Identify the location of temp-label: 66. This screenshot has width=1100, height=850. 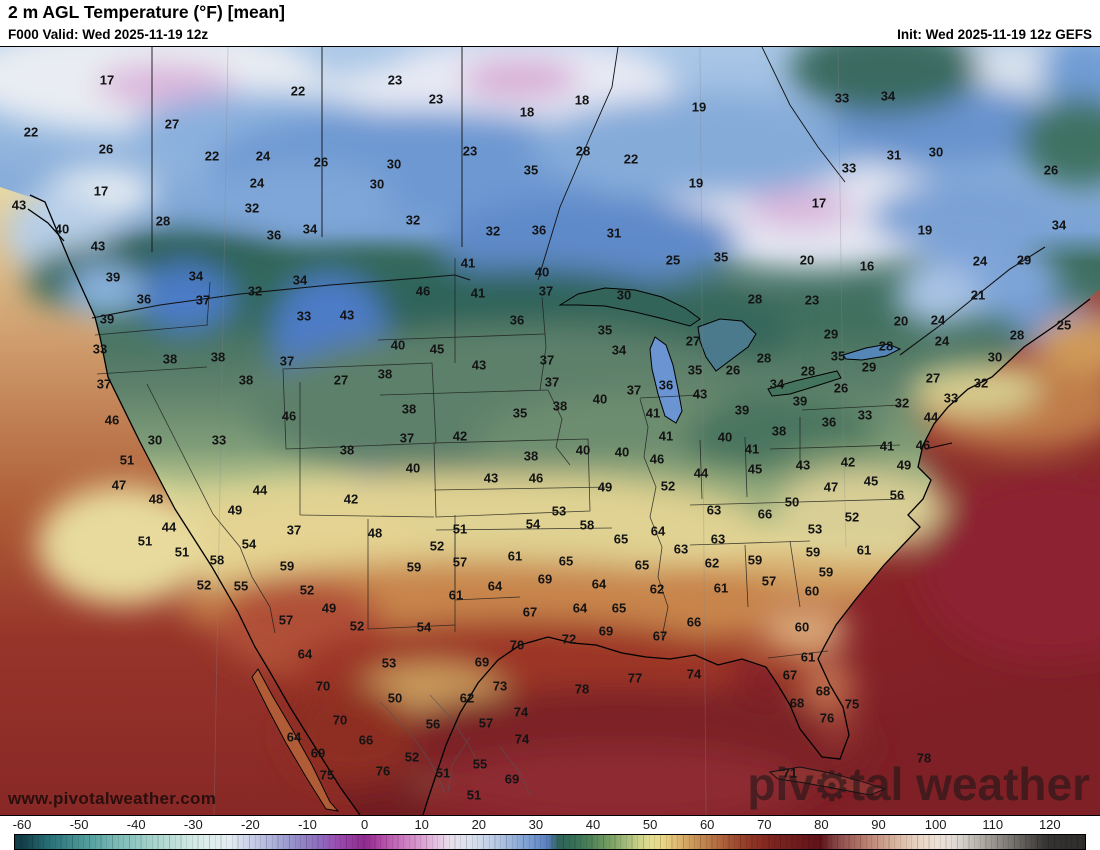
(694, 622).